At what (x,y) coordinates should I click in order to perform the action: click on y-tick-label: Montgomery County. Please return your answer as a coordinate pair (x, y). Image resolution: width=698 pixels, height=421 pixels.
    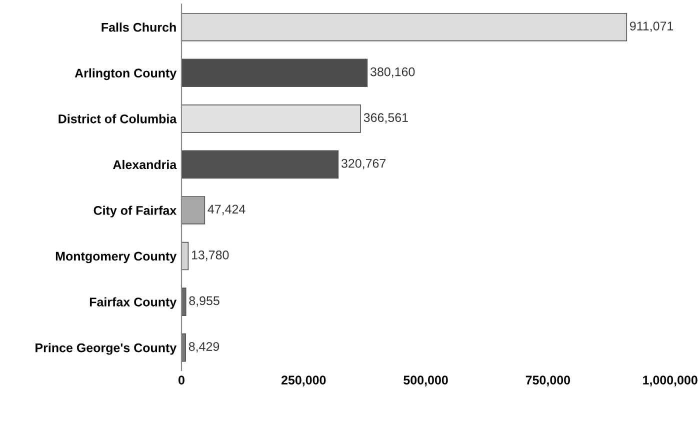
    Looking at the image, I should click on (116, 258).